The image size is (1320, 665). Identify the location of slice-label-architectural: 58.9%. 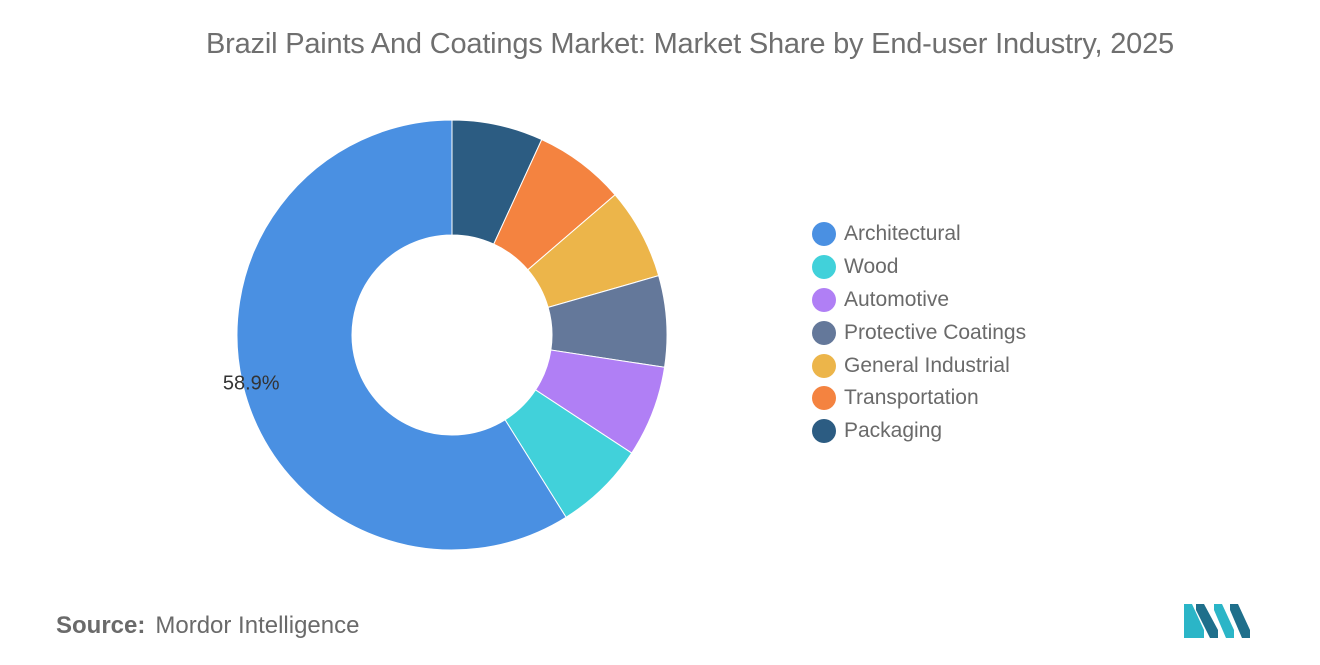
(251, 384).